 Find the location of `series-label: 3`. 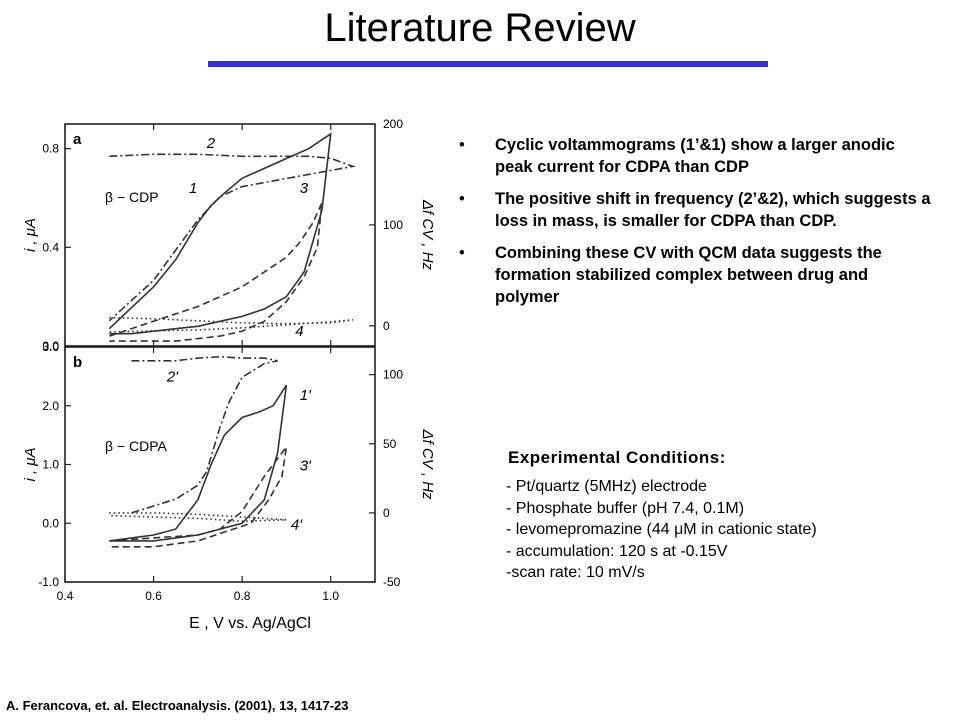

series-label: 3 is located at coordinates (304, 188).